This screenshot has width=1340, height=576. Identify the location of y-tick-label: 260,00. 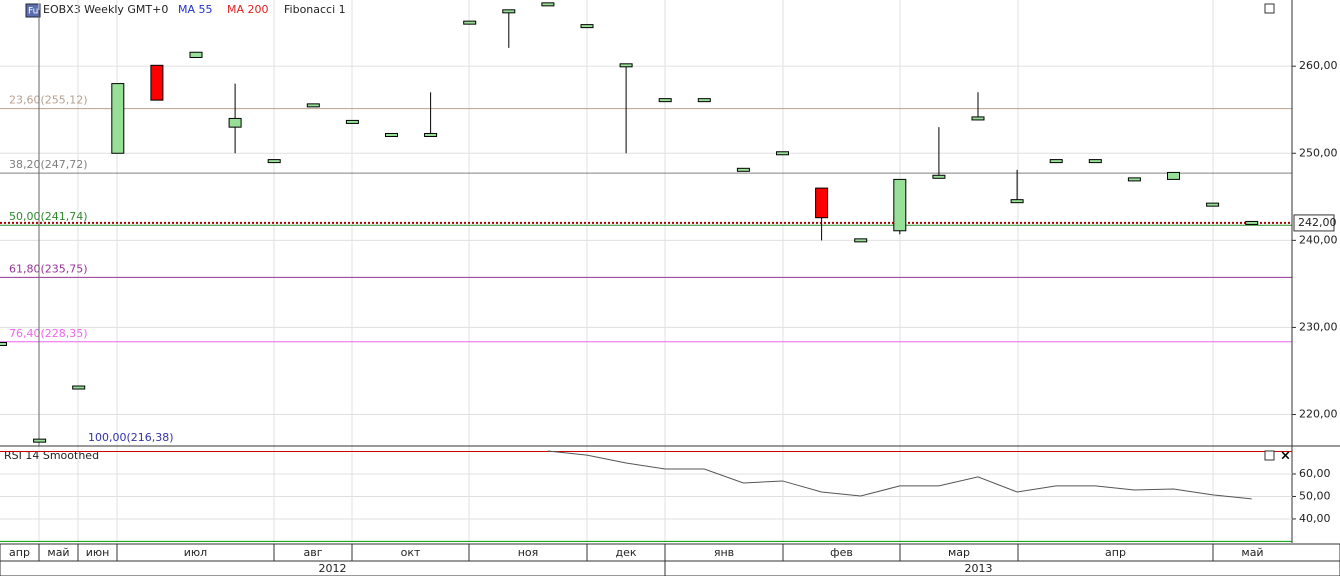
(1318, 65).